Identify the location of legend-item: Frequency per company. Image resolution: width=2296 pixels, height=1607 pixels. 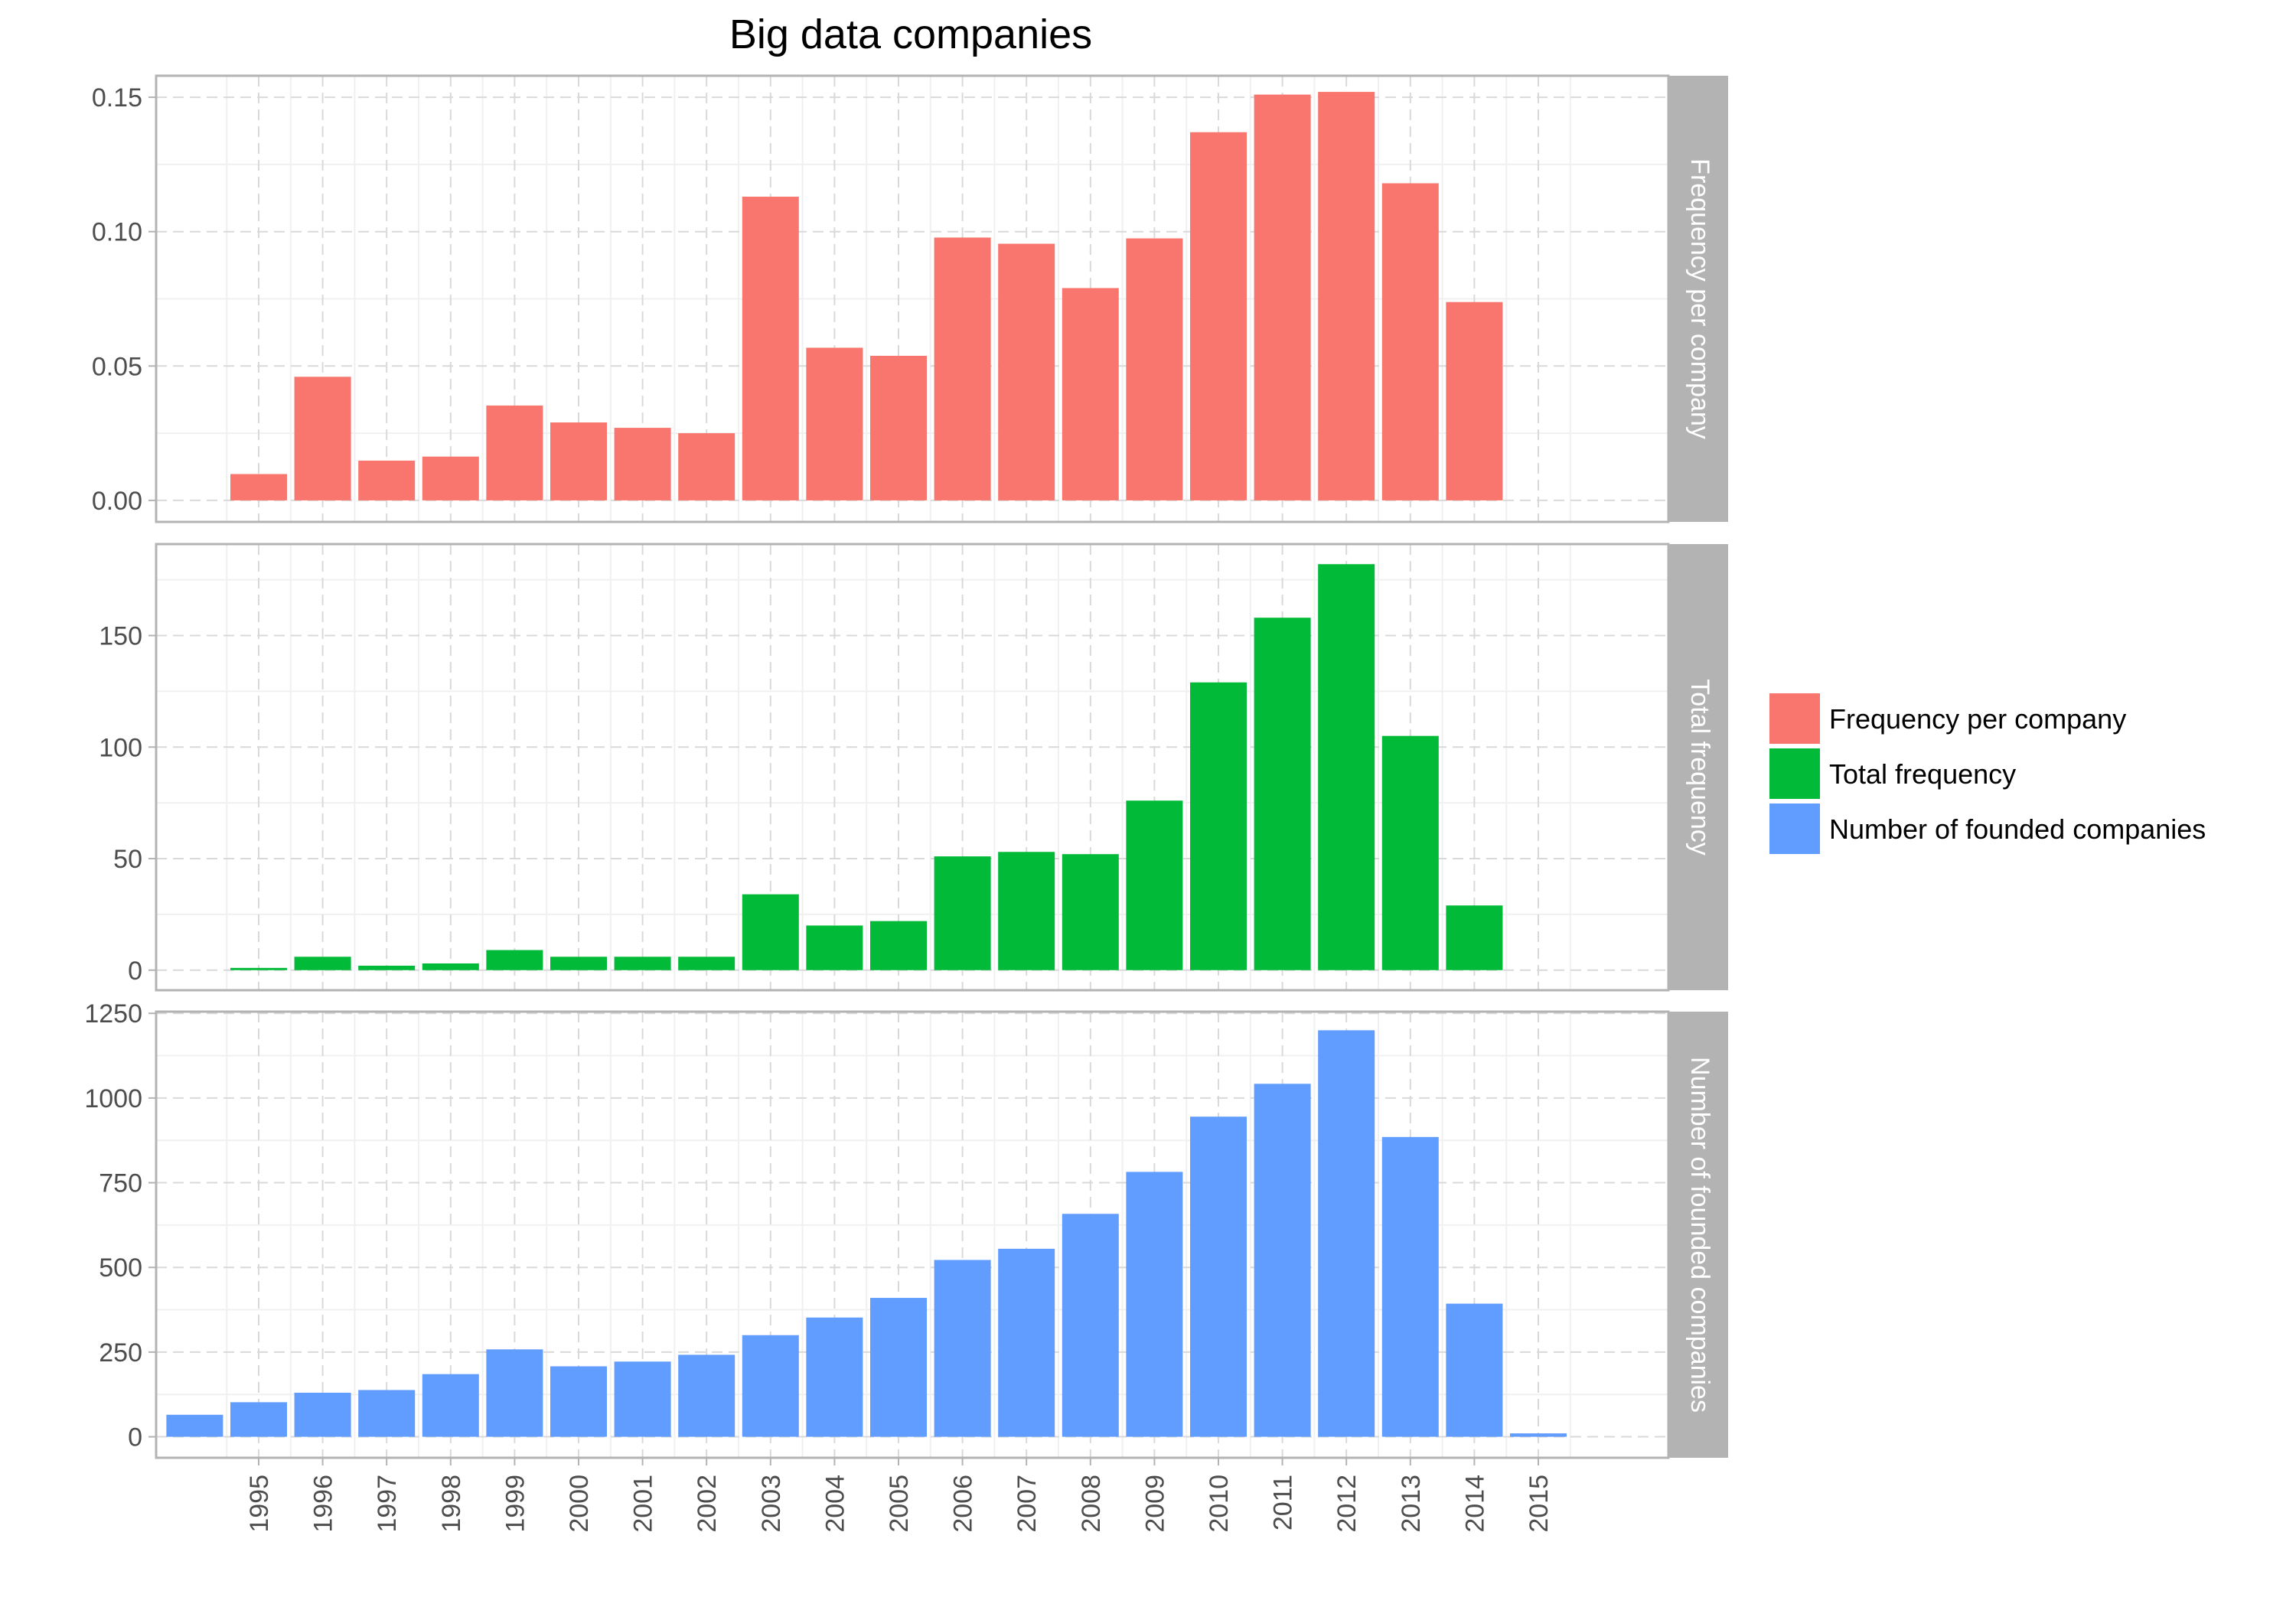
(1947, 718).